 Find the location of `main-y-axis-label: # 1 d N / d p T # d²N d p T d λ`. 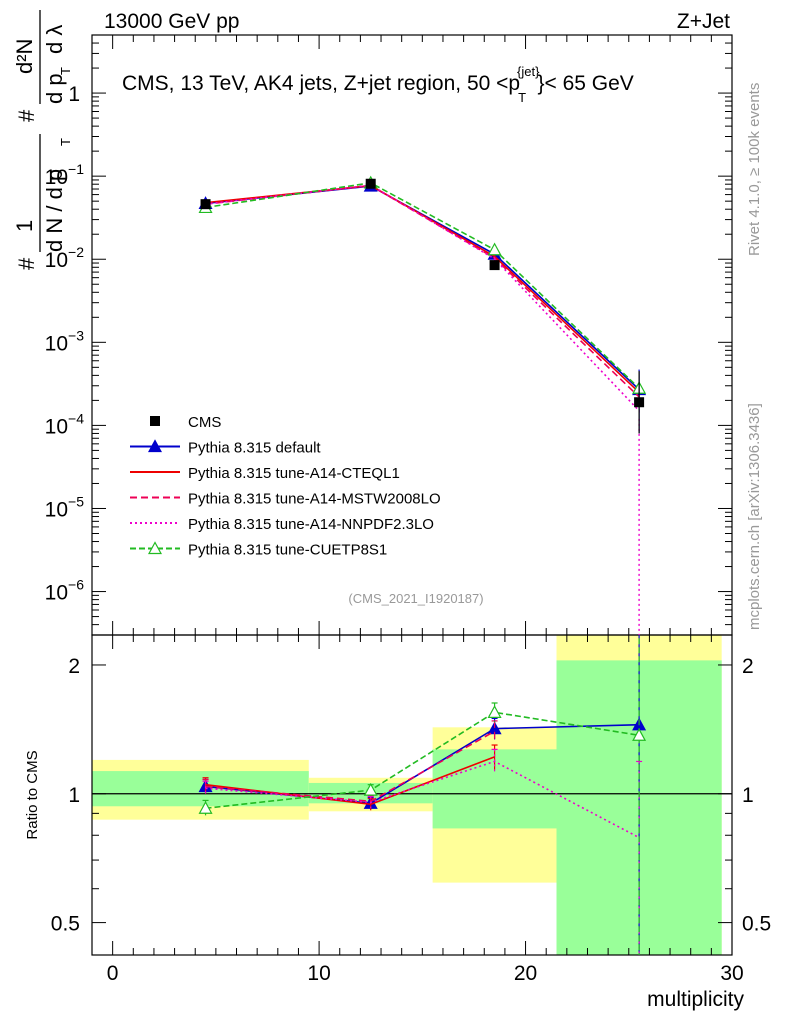

main-y-axis-label: # 1 d N / d p T # d²N d p T d λ is located at coordinates (42, 140).